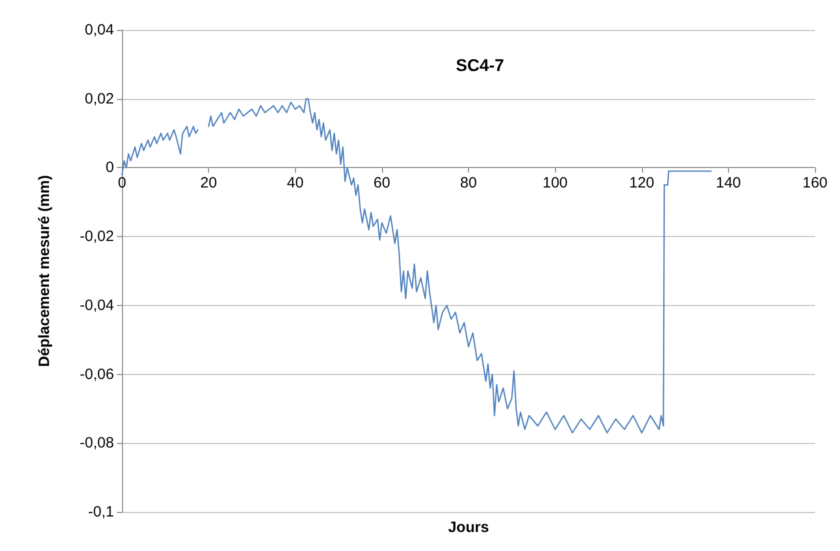 Image resolution: width=840 pixels, height=551 pixels. What do you see at coordinates (97, 237) in the screenshot?
I see `y-tick-label: -0,02` at bounding box center [97, 237].